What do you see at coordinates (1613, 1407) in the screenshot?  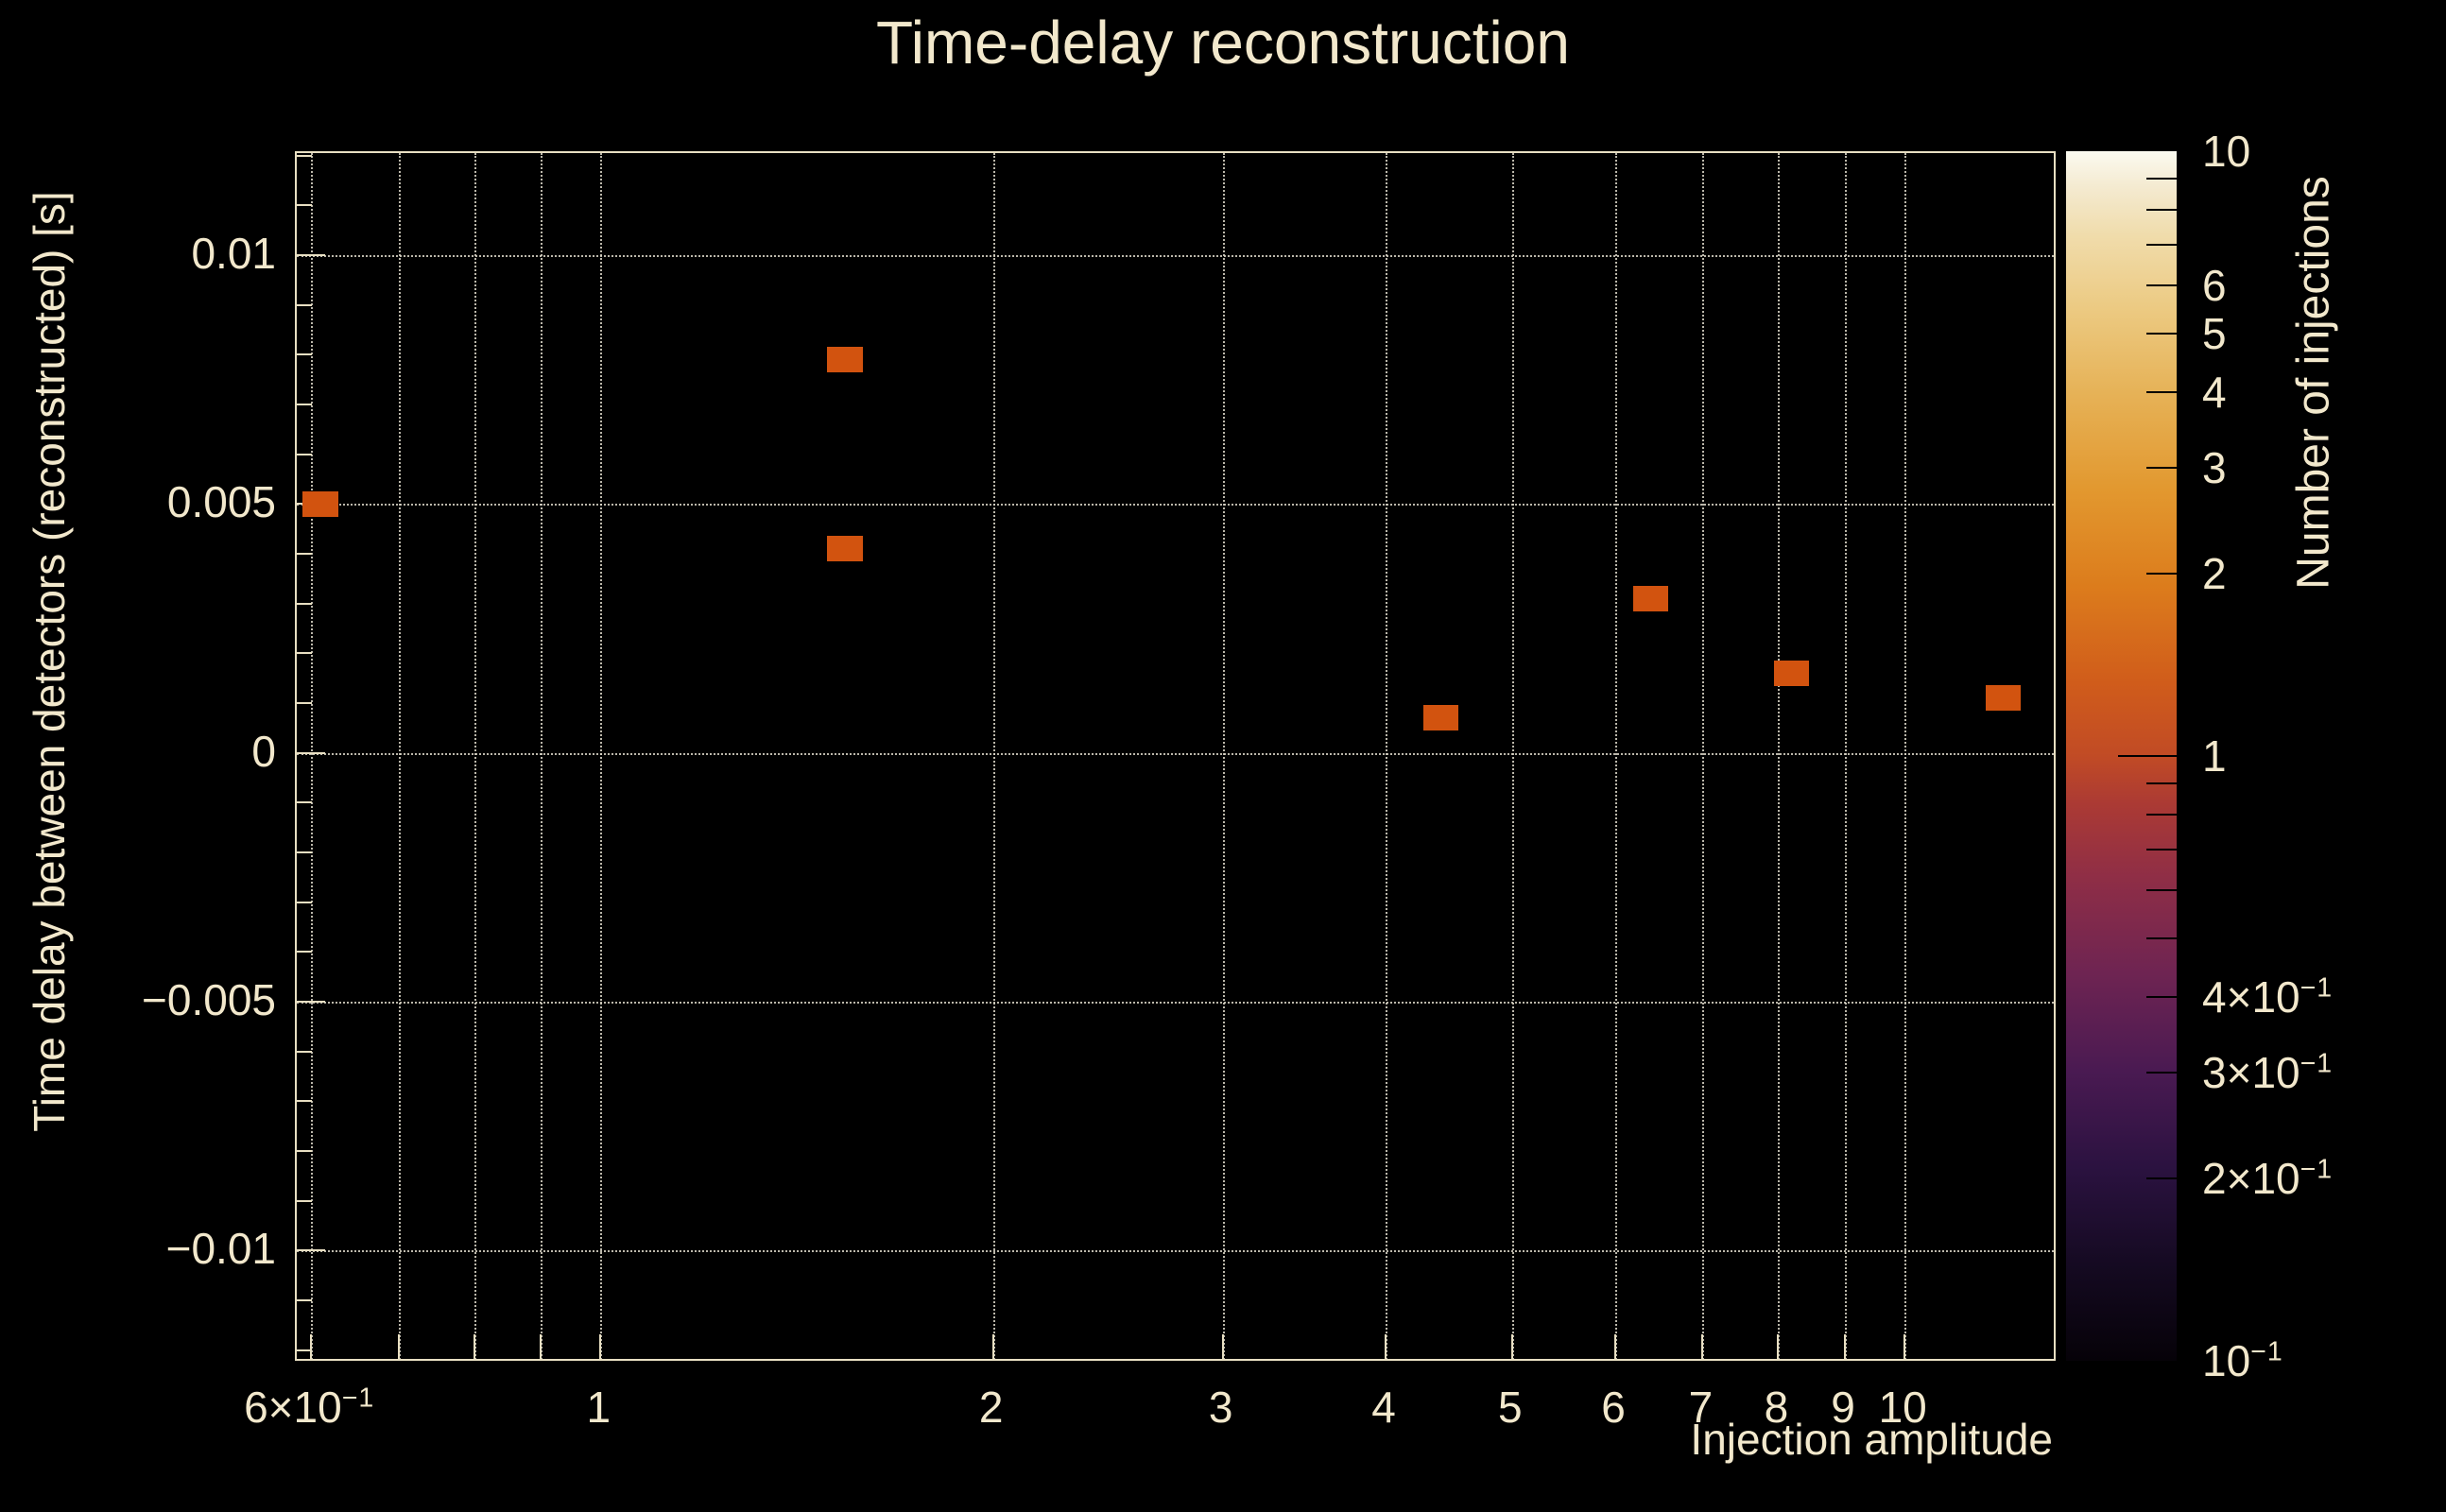 I see `x-tick-label: 6` at bounding box center [1613, 1407].